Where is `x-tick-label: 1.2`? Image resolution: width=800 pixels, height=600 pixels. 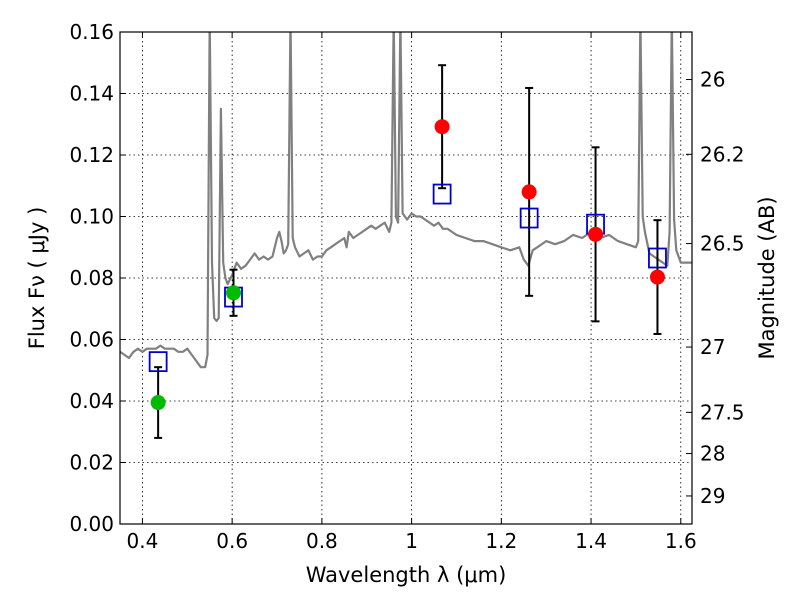 x-tick-label: 1.2 is located at coordinates (501, 541).